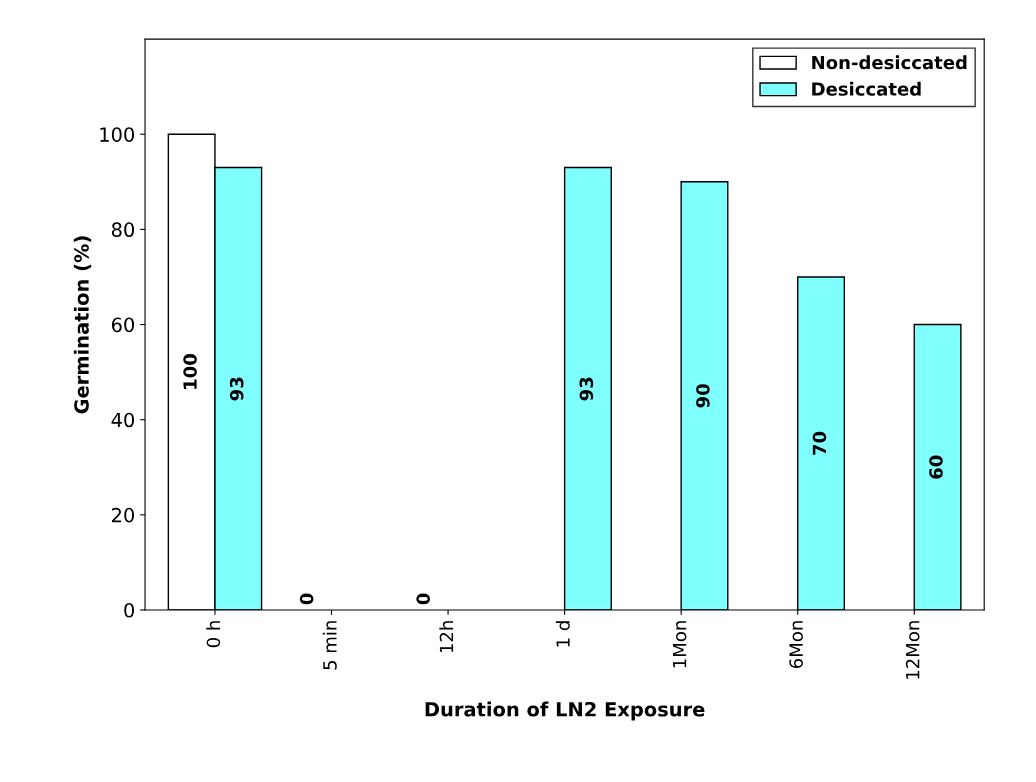 The width and height of the screenshot is (1036, 782). I want to click on y-tick-label: 20, so click(123, 515).